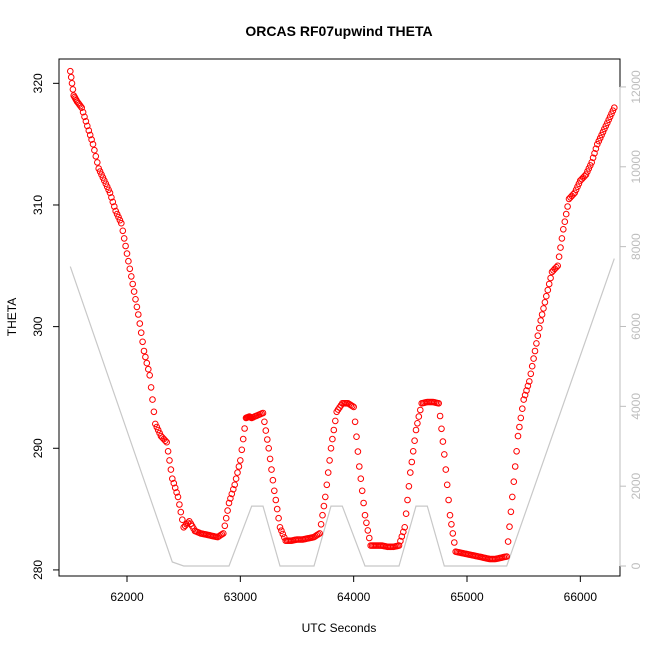 This screenshot has width=650, height=650. I want to click on x-tick-label: 66000, so click(581, 597).